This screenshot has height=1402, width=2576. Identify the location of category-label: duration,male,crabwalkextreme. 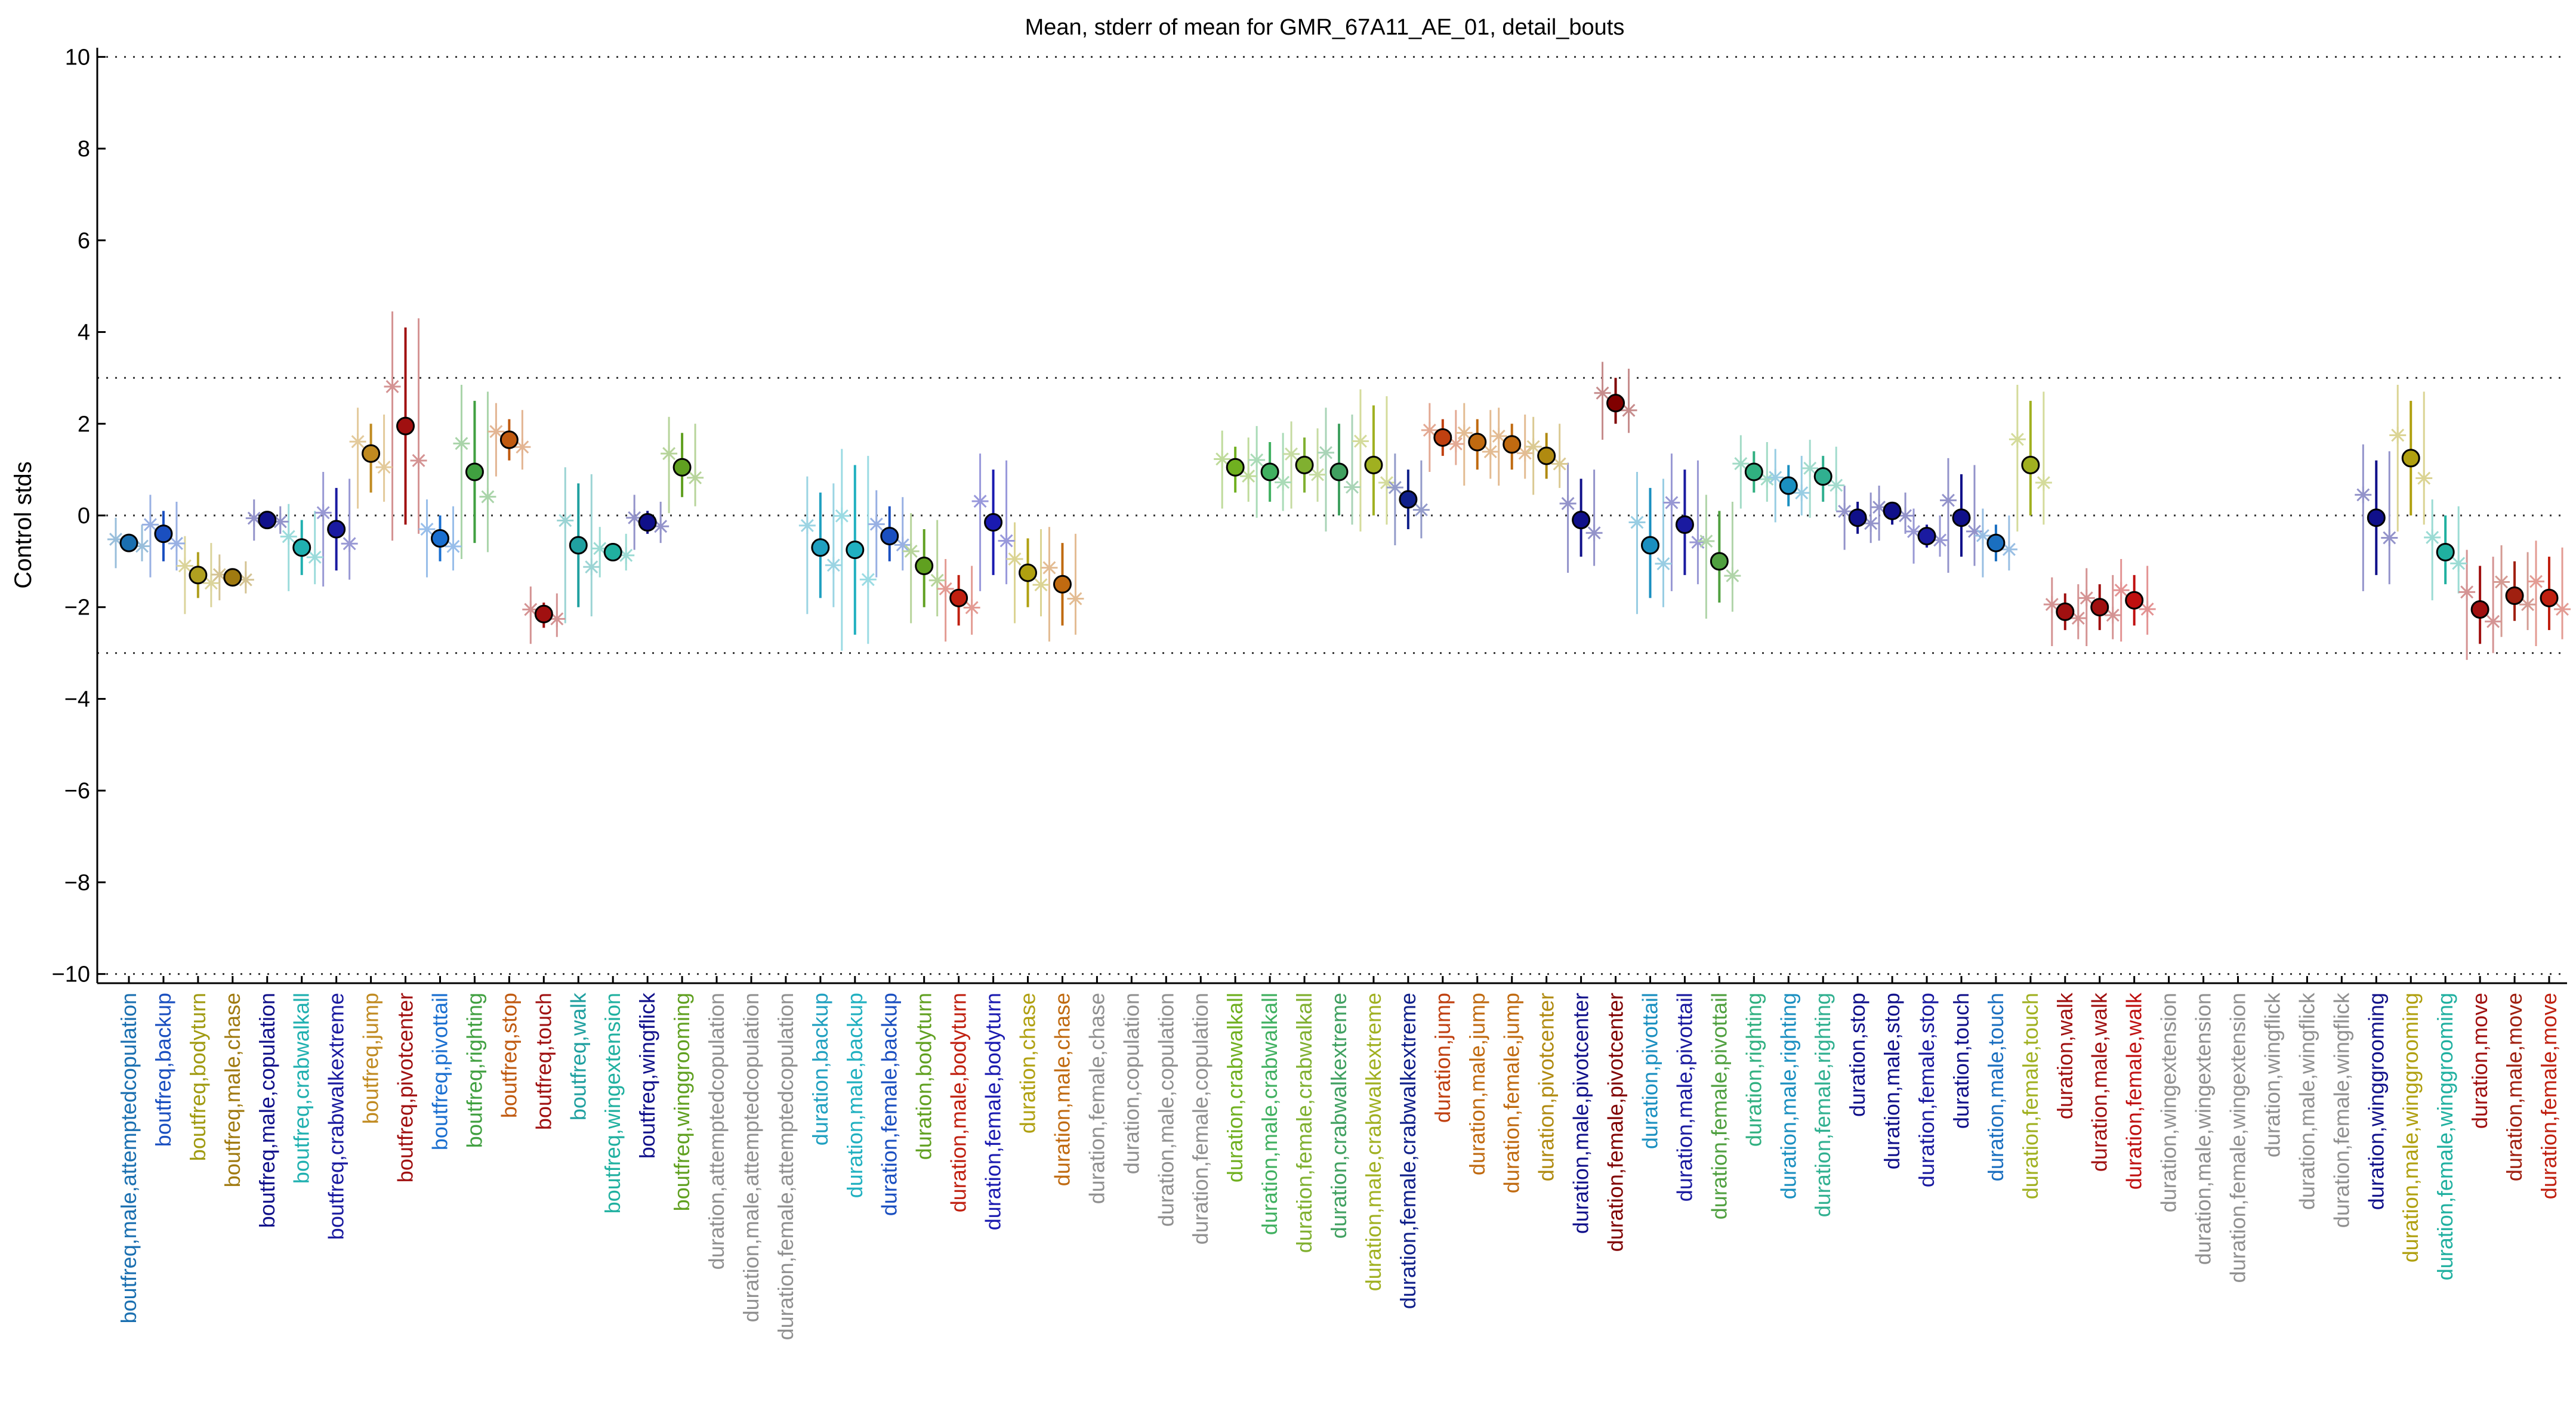
(1373, 1142).